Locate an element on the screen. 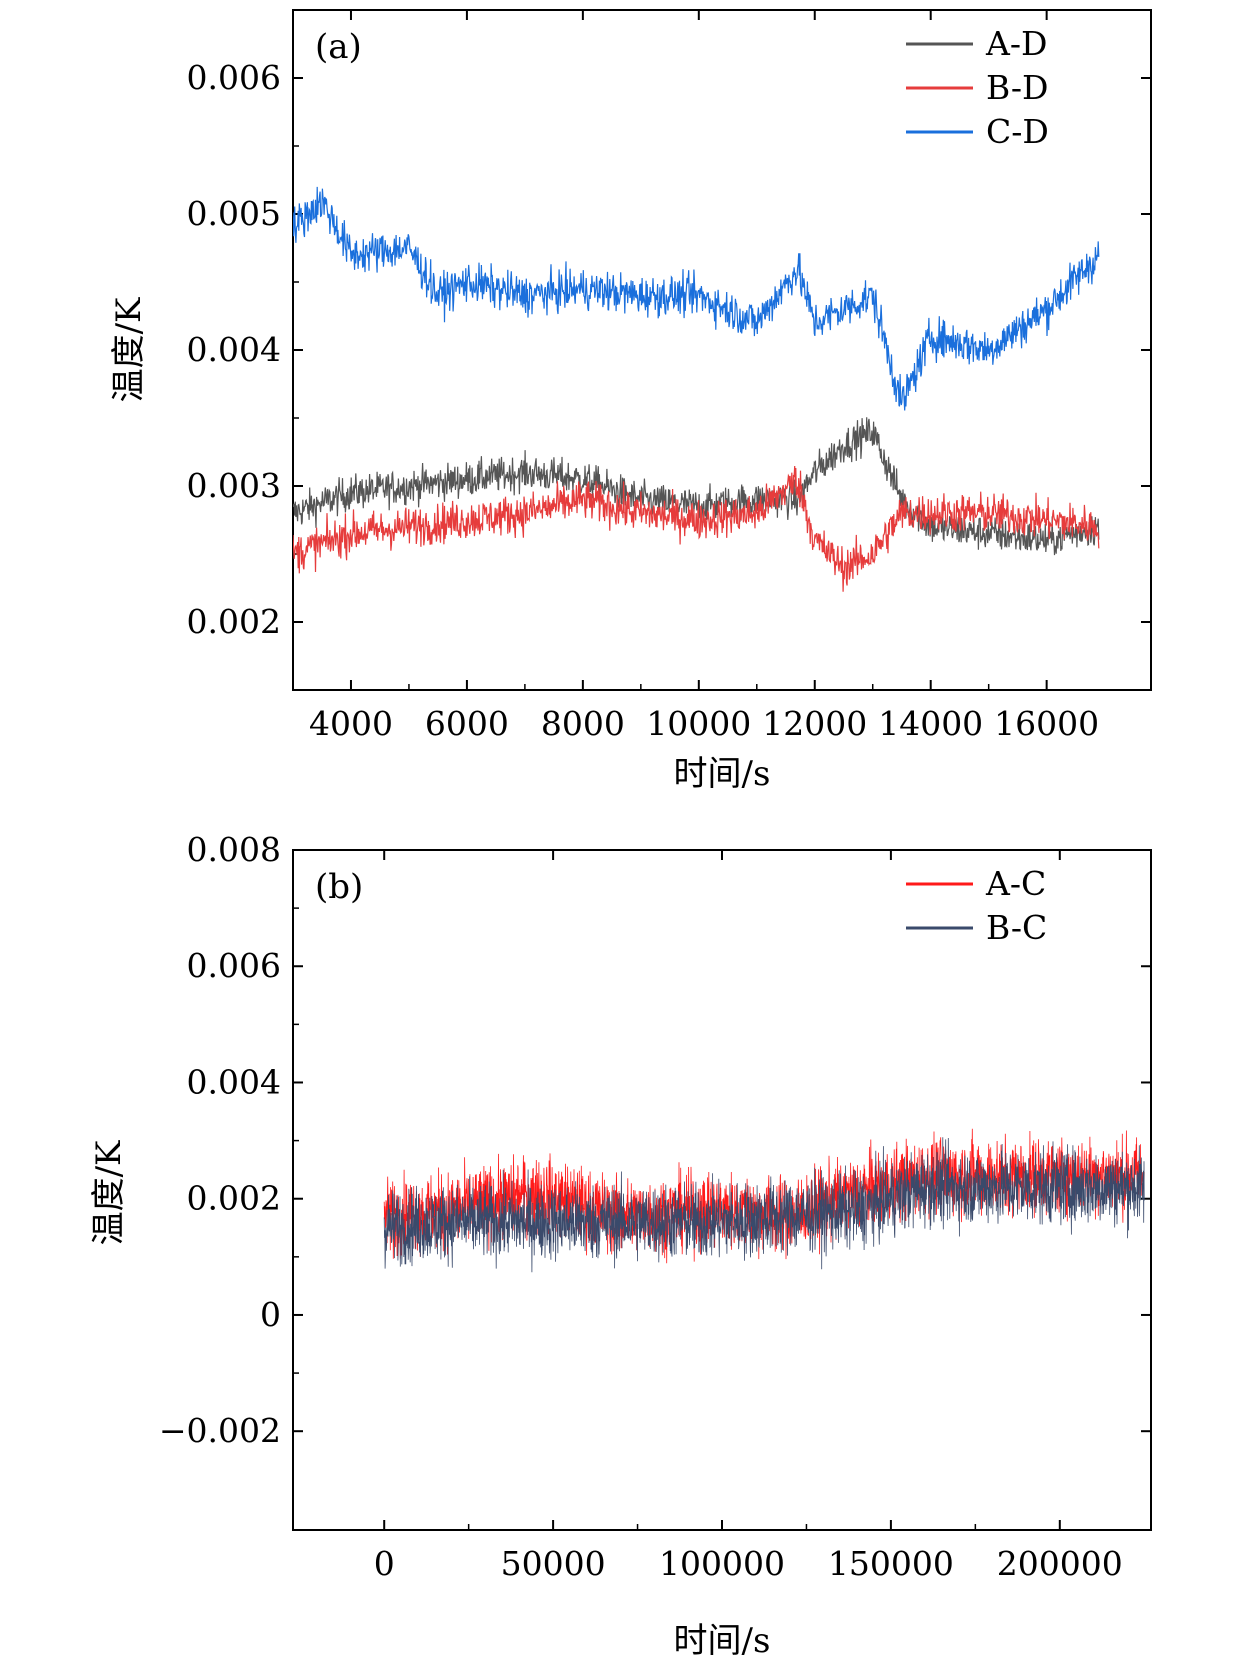 Image resolution: width=1260 pixels, height=1677 pixels. series-line-C-D is located at coordinates (696, 298).